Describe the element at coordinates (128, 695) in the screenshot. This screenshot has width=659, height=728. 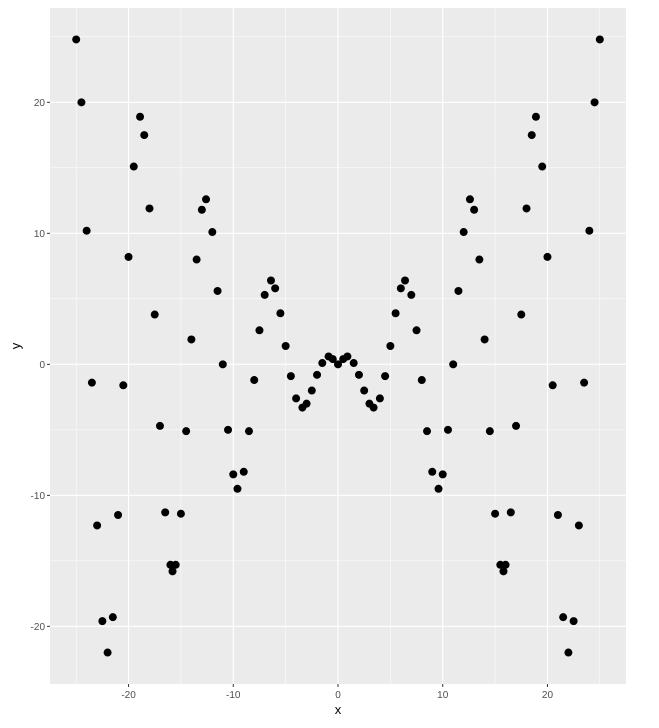
I see `x-tick-label: -20` at that location.